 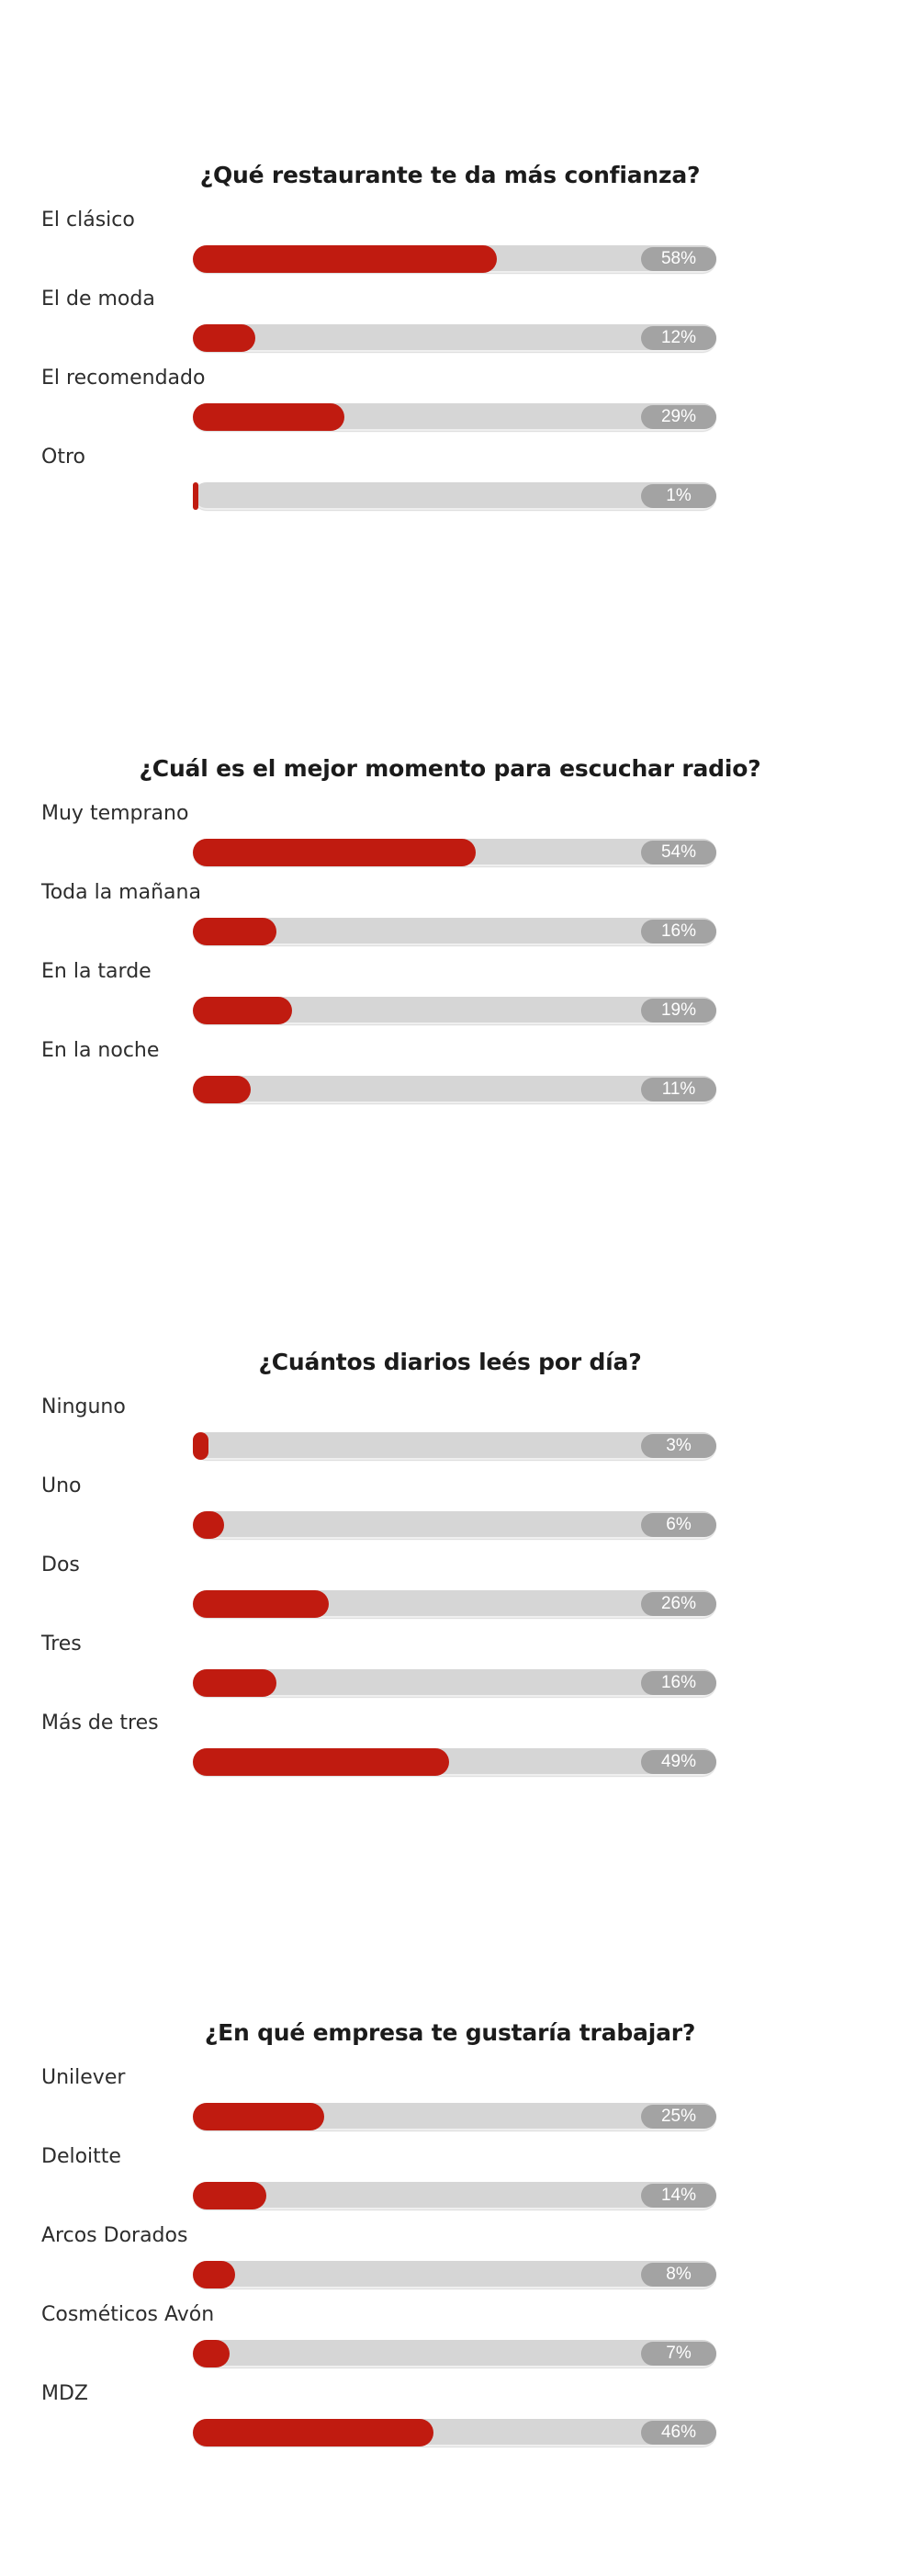 What do you see at coordinates (98, 299) in the screenshot?
I see `option-label: El de moda` at bounding box center [98, 299].